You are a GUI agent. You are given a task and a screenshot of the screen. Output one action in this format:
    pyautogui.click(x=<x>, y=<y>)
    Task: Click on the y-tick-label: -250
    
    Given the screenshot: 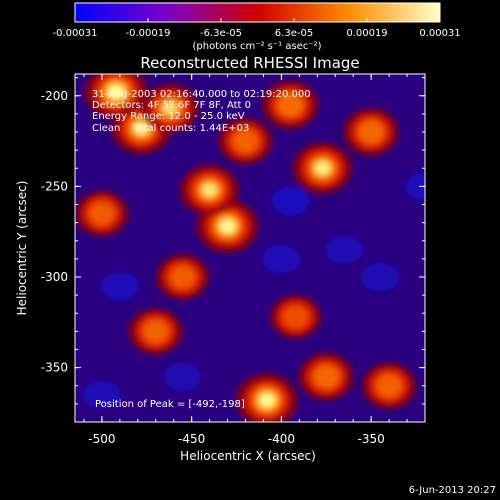 What is the action you would take?
    pyautogui.click(x=54, y=186)
    